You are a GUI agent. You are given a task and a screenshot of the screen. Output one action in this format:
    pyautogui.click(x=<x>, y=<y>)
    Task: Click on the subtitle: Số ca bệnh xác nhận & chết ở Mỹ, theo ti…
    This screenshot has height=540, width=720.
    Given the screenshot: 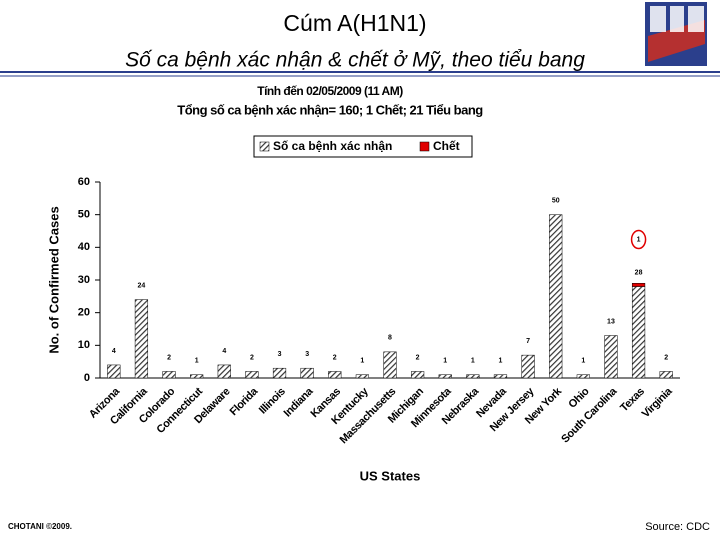 What is the action you would take?
    pyautogui.click(x=355, y=60)
    